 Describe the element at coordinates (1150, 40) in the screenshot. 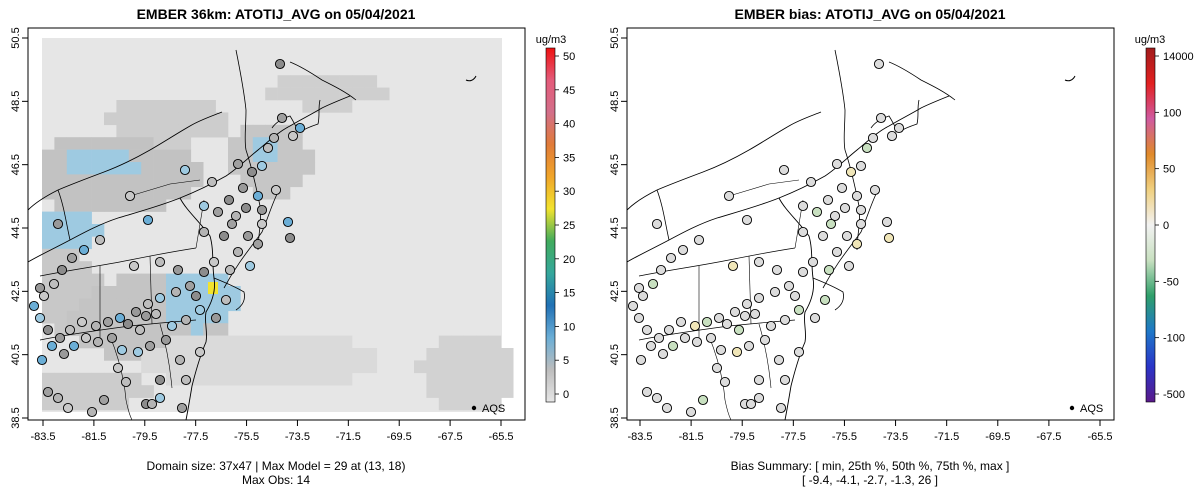

I see `right-colorbar-unit: ug/m3` at that location.